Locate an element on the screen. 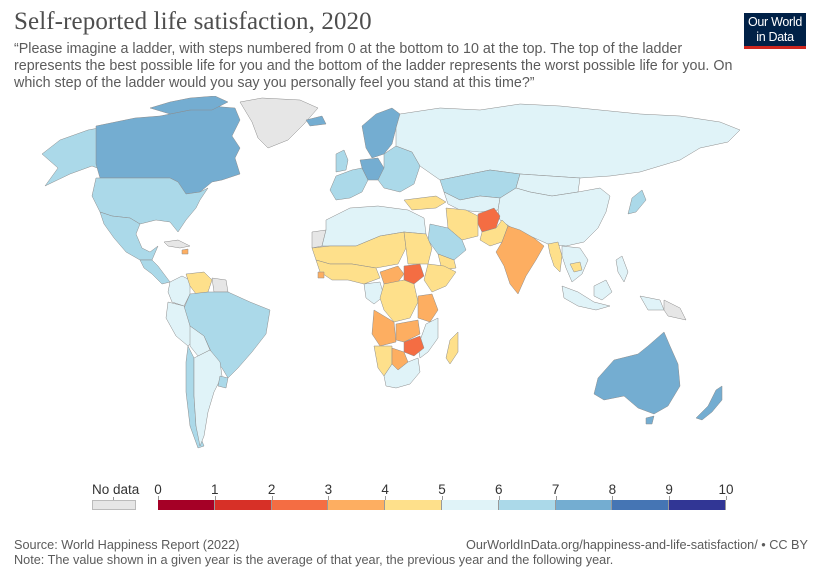  legend-tick-label: 1 is located at coordinates (215, 489).